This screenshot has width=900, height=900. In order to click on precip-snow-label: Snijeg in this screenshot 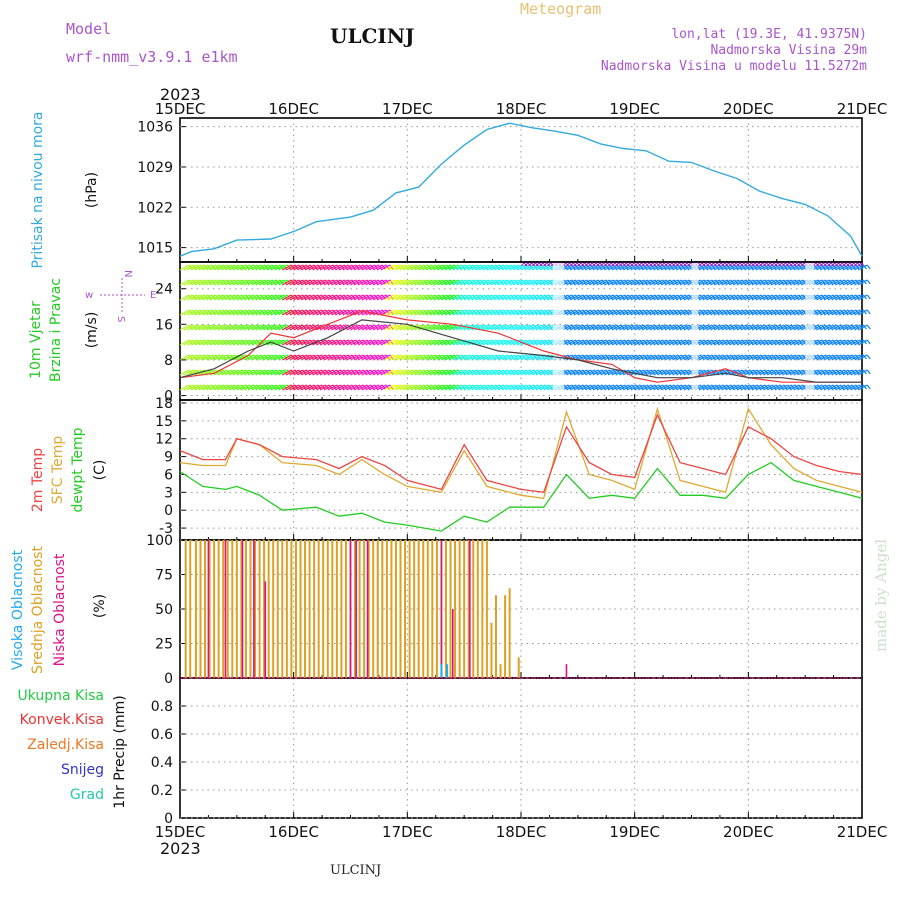, I will do `click(82, 770)`.